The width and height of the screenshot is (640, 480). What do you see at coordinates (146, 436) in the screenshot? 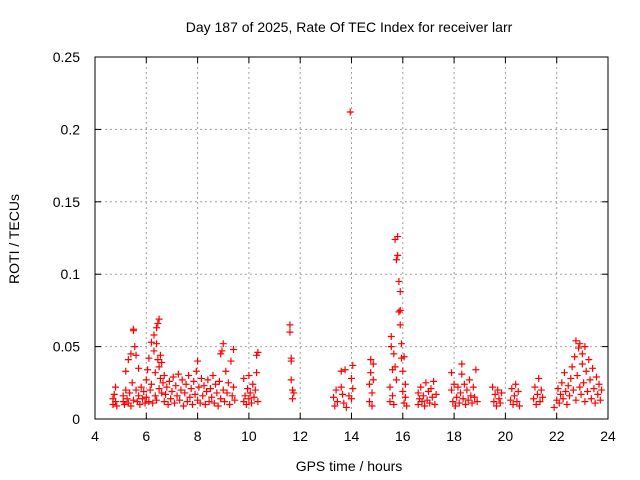
I see `x-tick-label: 6` at bounding box center [146, 436].